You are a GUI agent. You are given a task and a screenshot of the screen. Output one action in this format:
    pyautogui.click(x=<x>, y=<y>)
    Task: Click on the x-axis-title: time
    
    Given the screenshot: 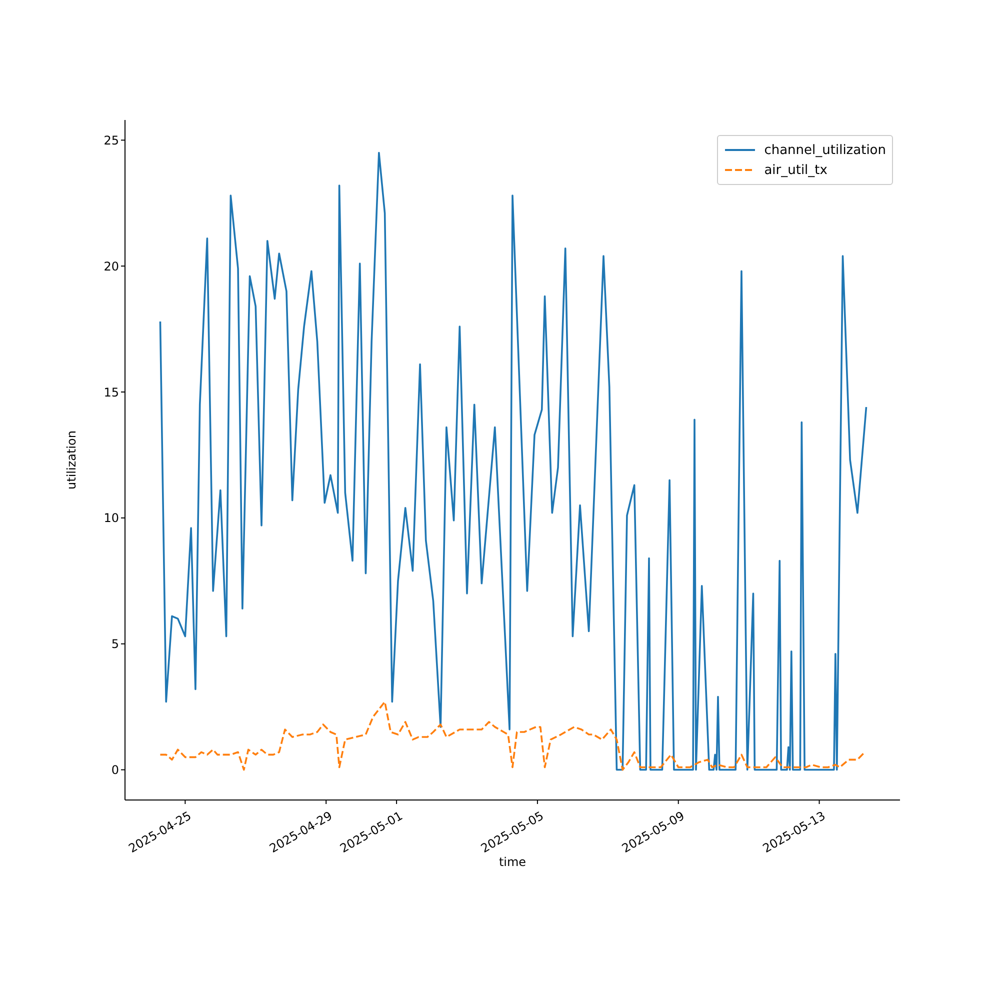 What is the action you would take?
    pyautogui.click(x=512, y=862)
    